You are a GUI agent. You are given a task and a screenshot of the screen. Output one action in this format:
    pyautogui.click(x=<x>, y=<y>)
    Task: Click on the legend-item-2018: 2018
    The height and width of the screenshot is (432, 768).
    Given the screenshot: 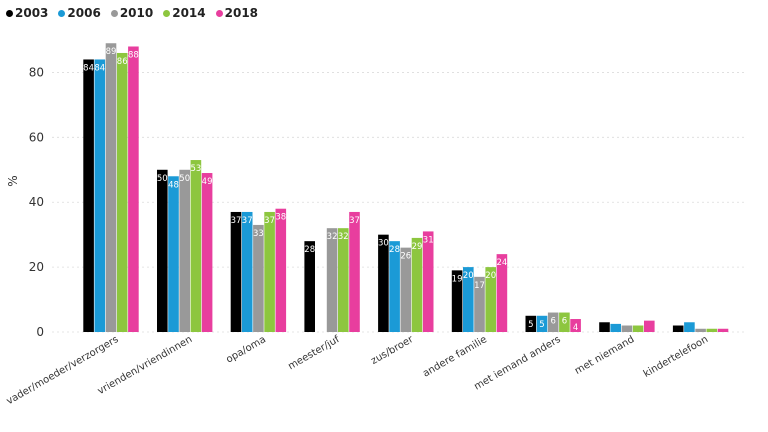 What is the action you would take?
    pyautogui.click(x=237, y=13)
    